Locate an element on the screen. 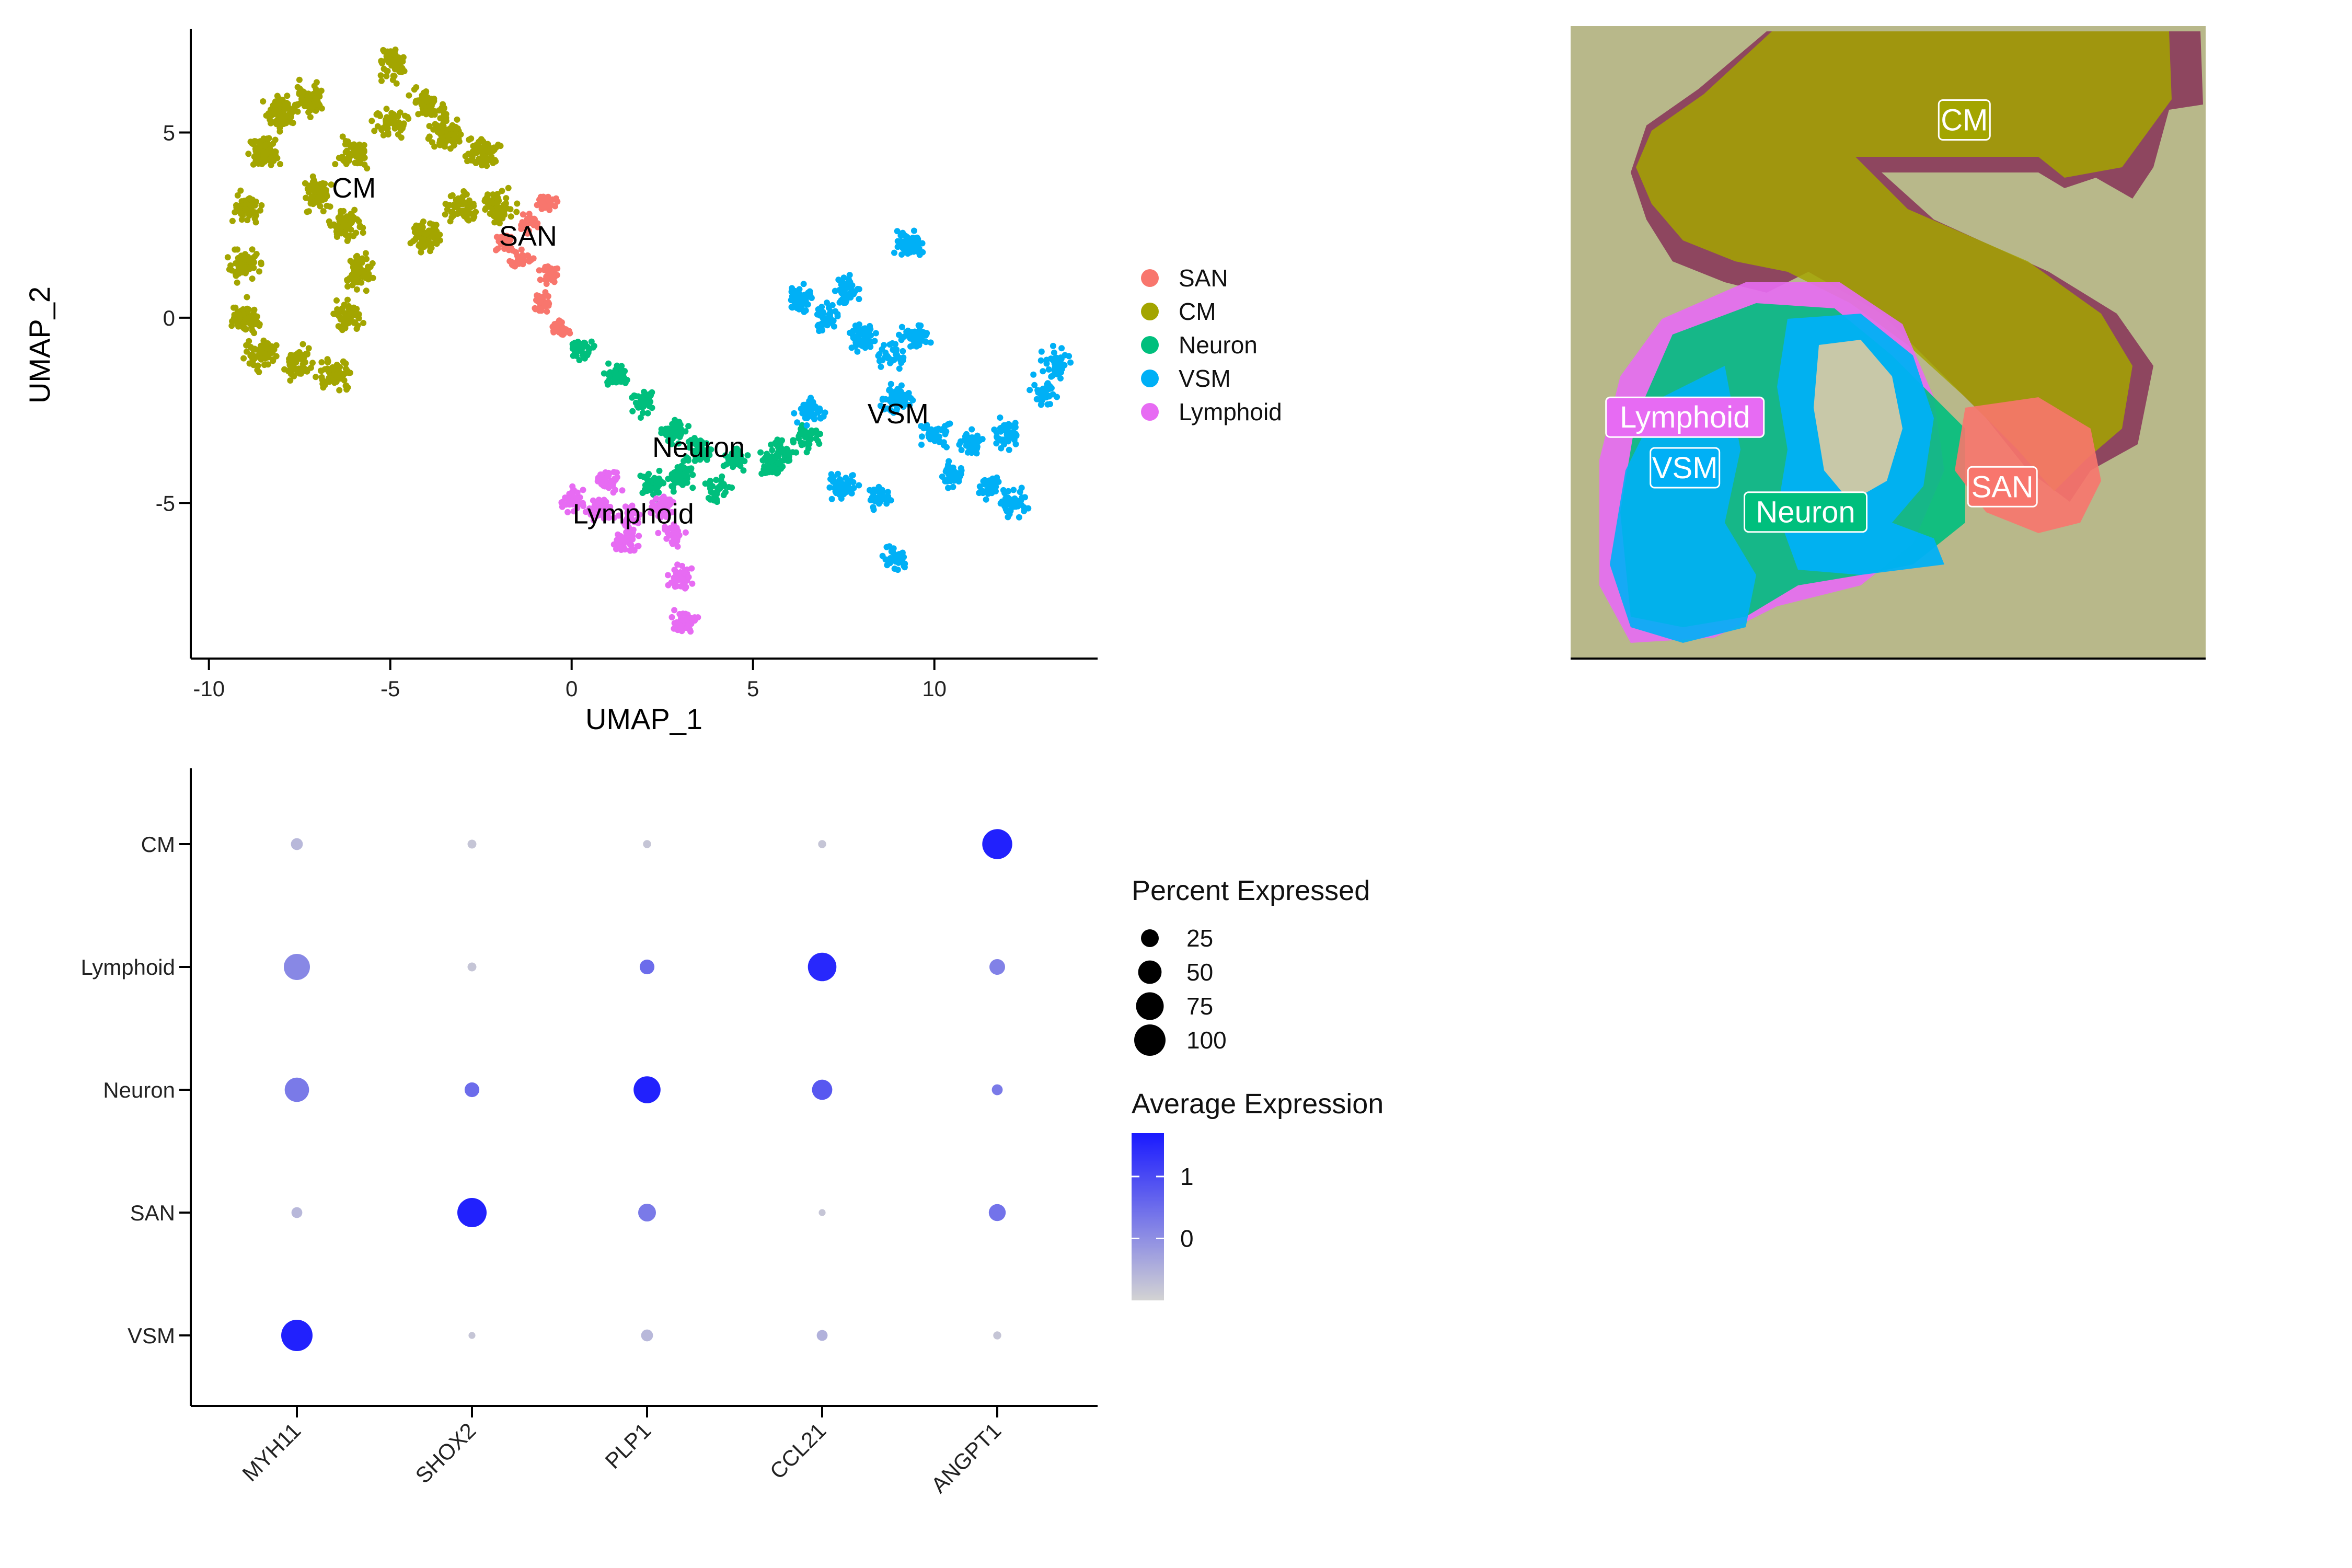  tissue-regions is located at coordinates (1901, 337).